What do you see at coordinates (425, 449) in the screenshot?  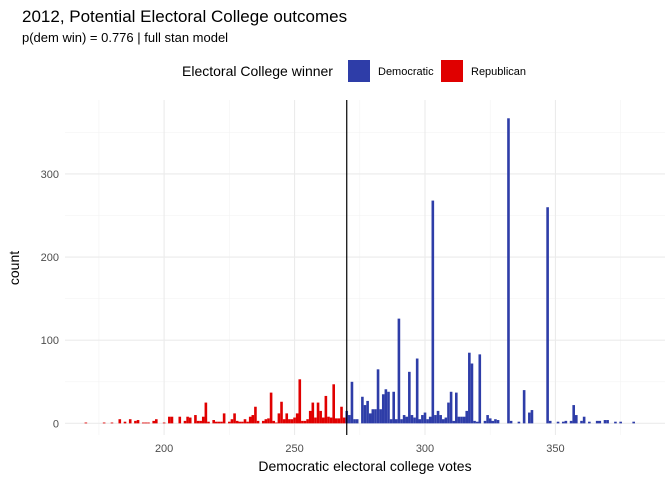 I see `x-tick-label: 300` at bounding box center [425, 449].